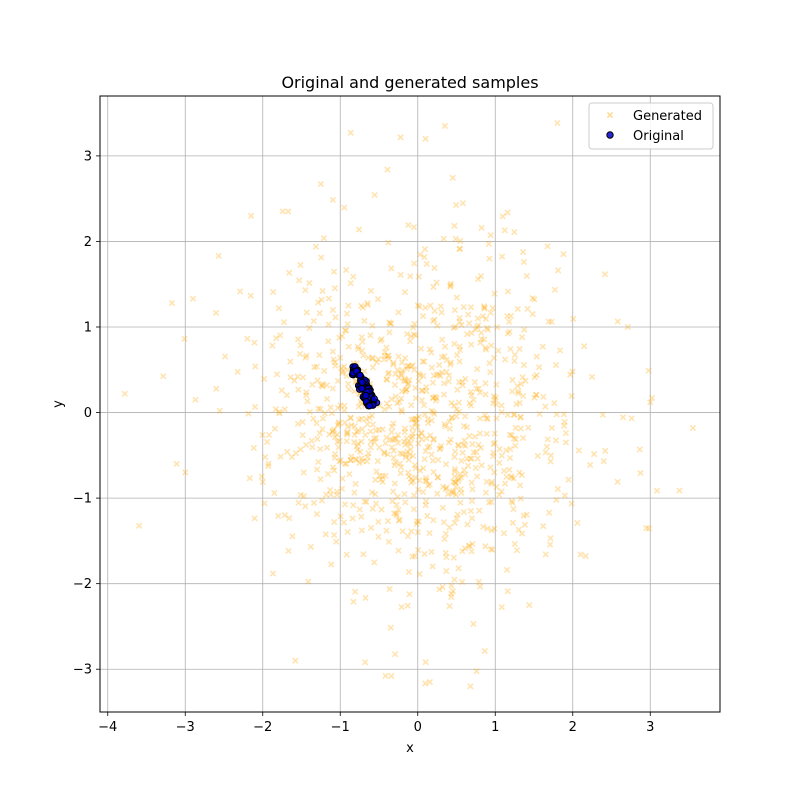  What do you see at coordinates (340, 727) in the screenshot?
I see `x-tick-label: −1` at bounding box center [340, 727].